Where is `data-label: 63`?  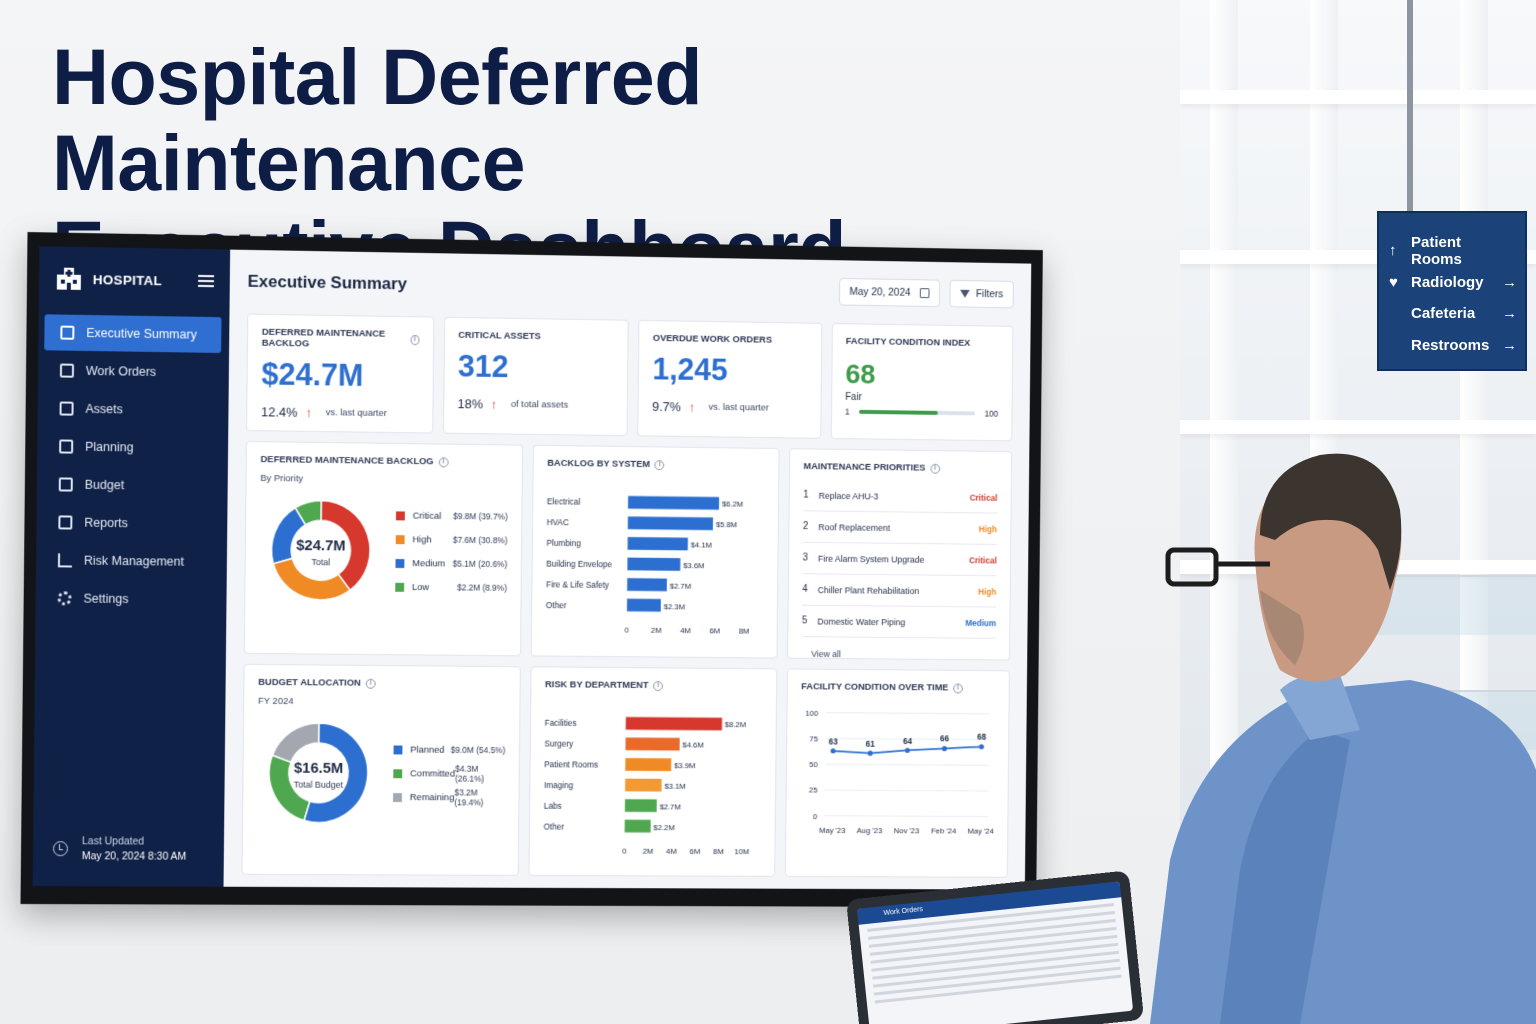 data-label: 63 is located at coordinates (833, 741).